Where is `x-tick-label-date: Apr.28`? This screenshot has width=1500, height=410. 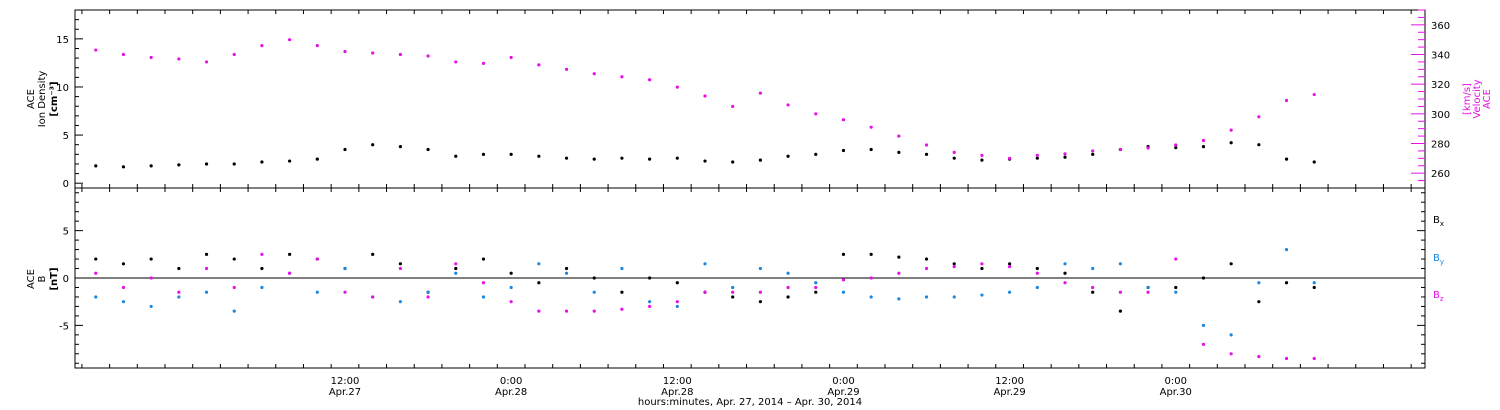 x-tick-label-date: Apr.28 is located at coordinates (511, 392).